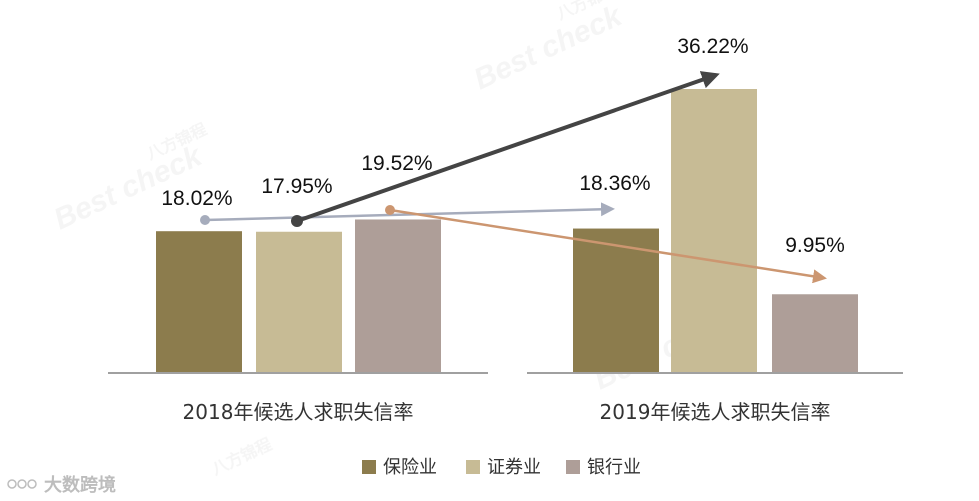  I want to click on value-label: 18.36%, so click(614, 183).